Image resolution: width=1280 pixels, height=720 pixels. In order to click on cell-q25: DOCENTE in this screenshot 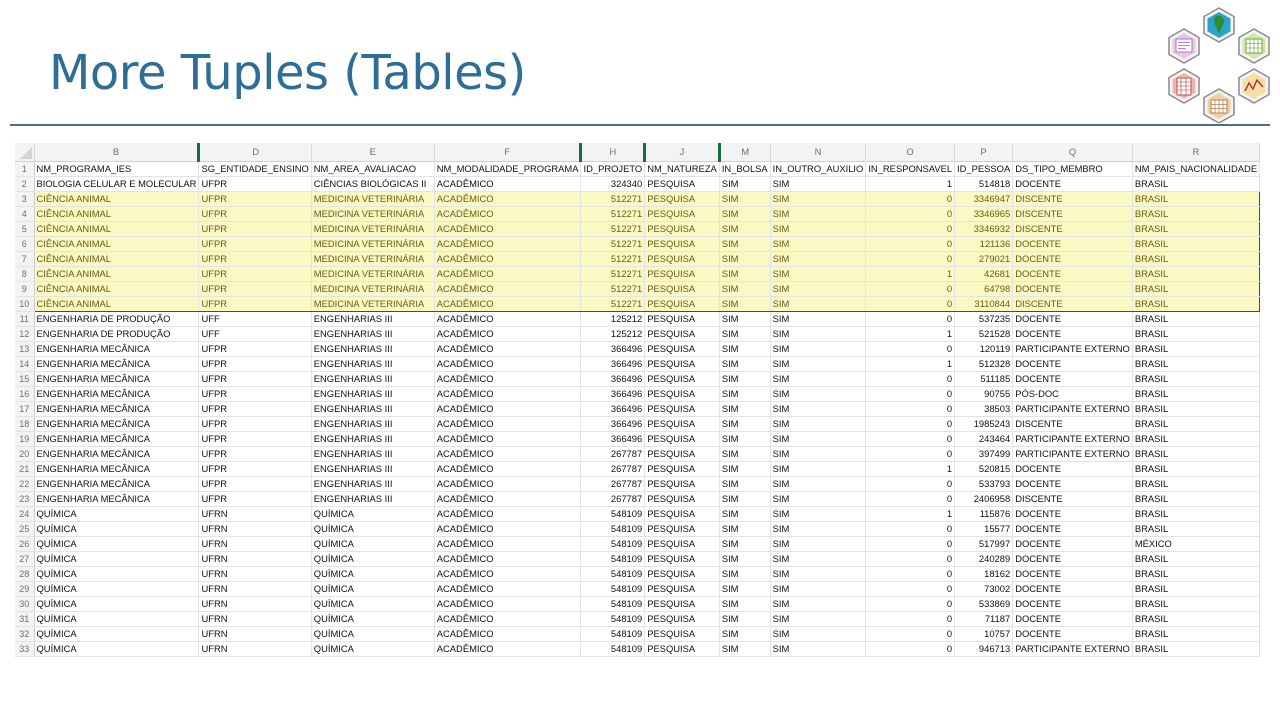, I will do `click(1072, 529)`.